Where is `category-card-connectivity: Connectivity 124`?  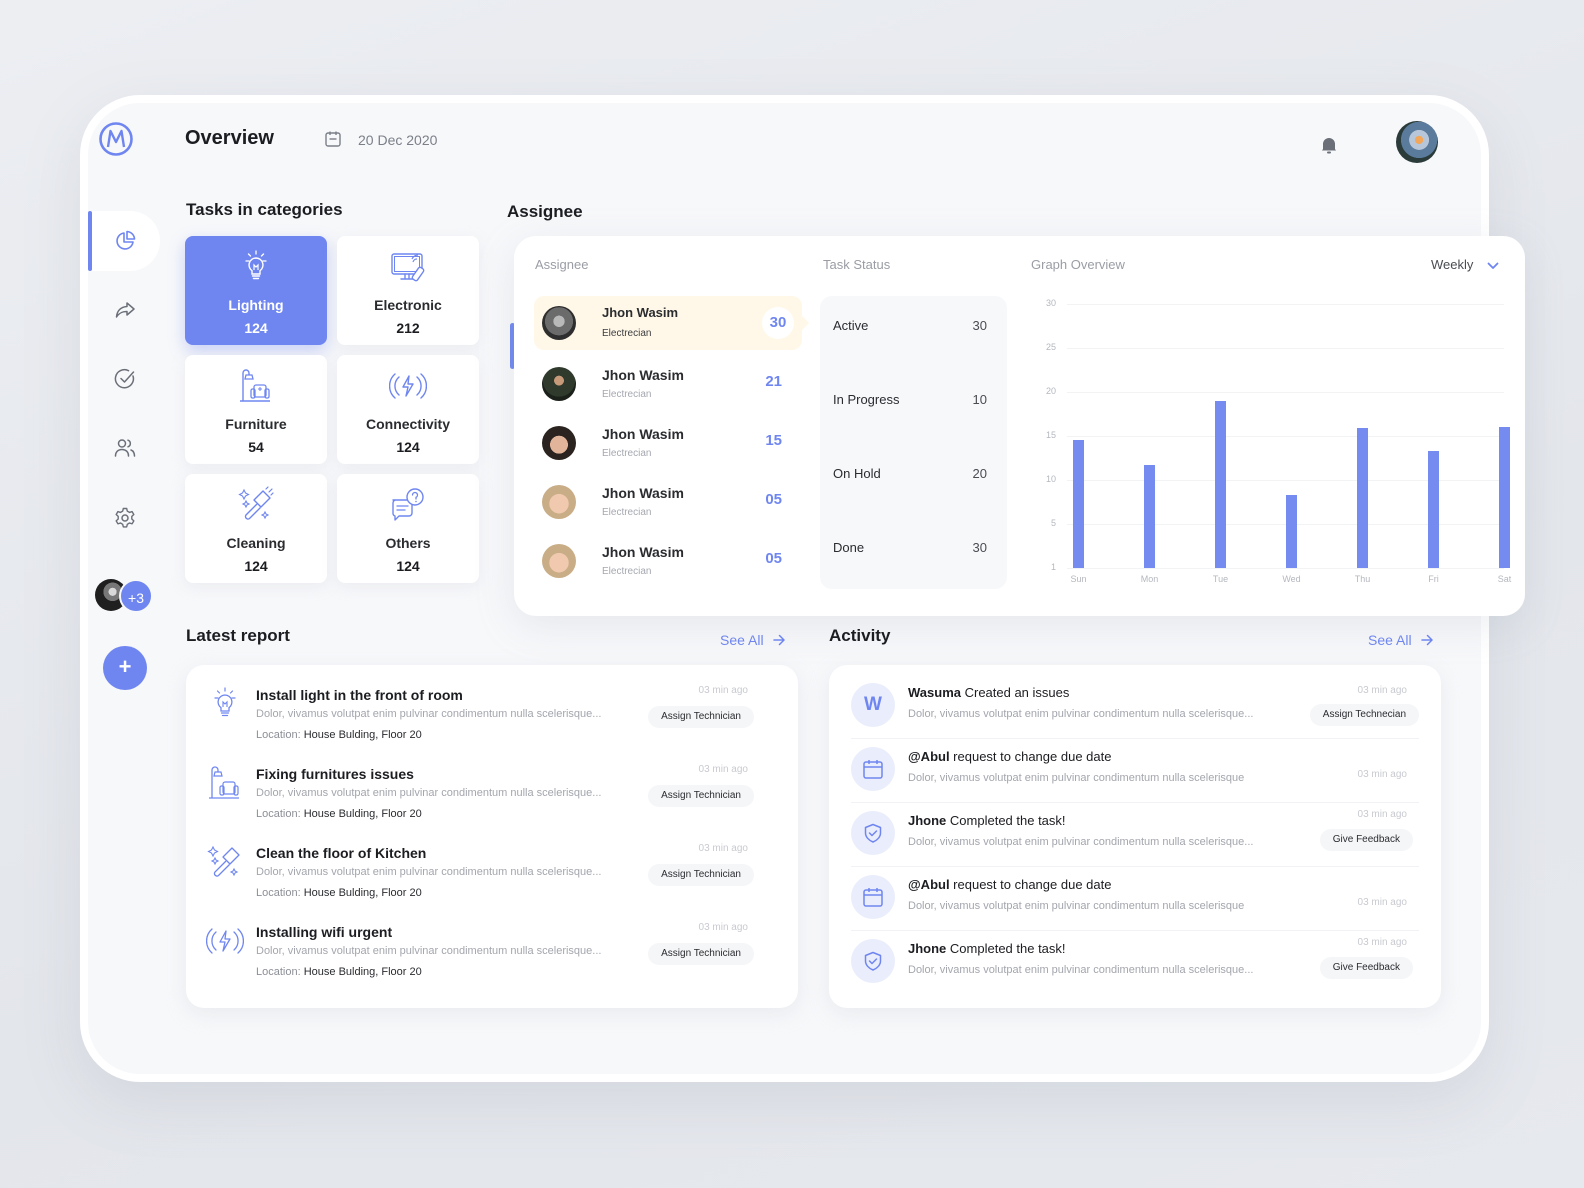
category-card-connectivity: Connectivity 124 is located at coordinates (408, 409).